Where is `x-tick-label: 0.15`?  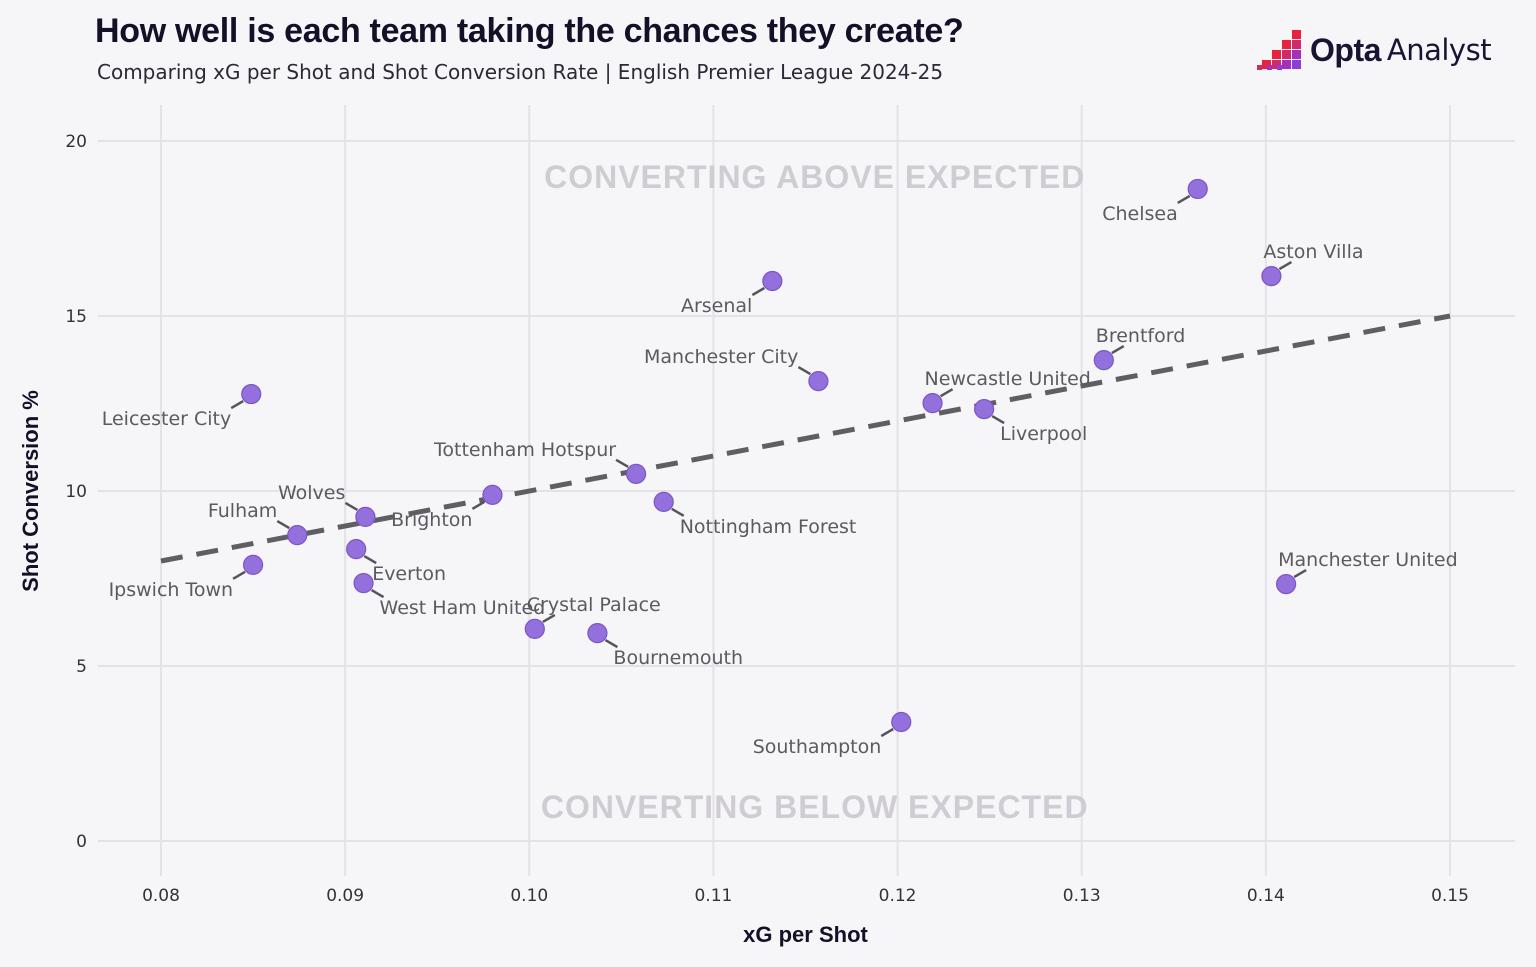 x-tick-label: 0.15 is located at coordinates (1450, 896).